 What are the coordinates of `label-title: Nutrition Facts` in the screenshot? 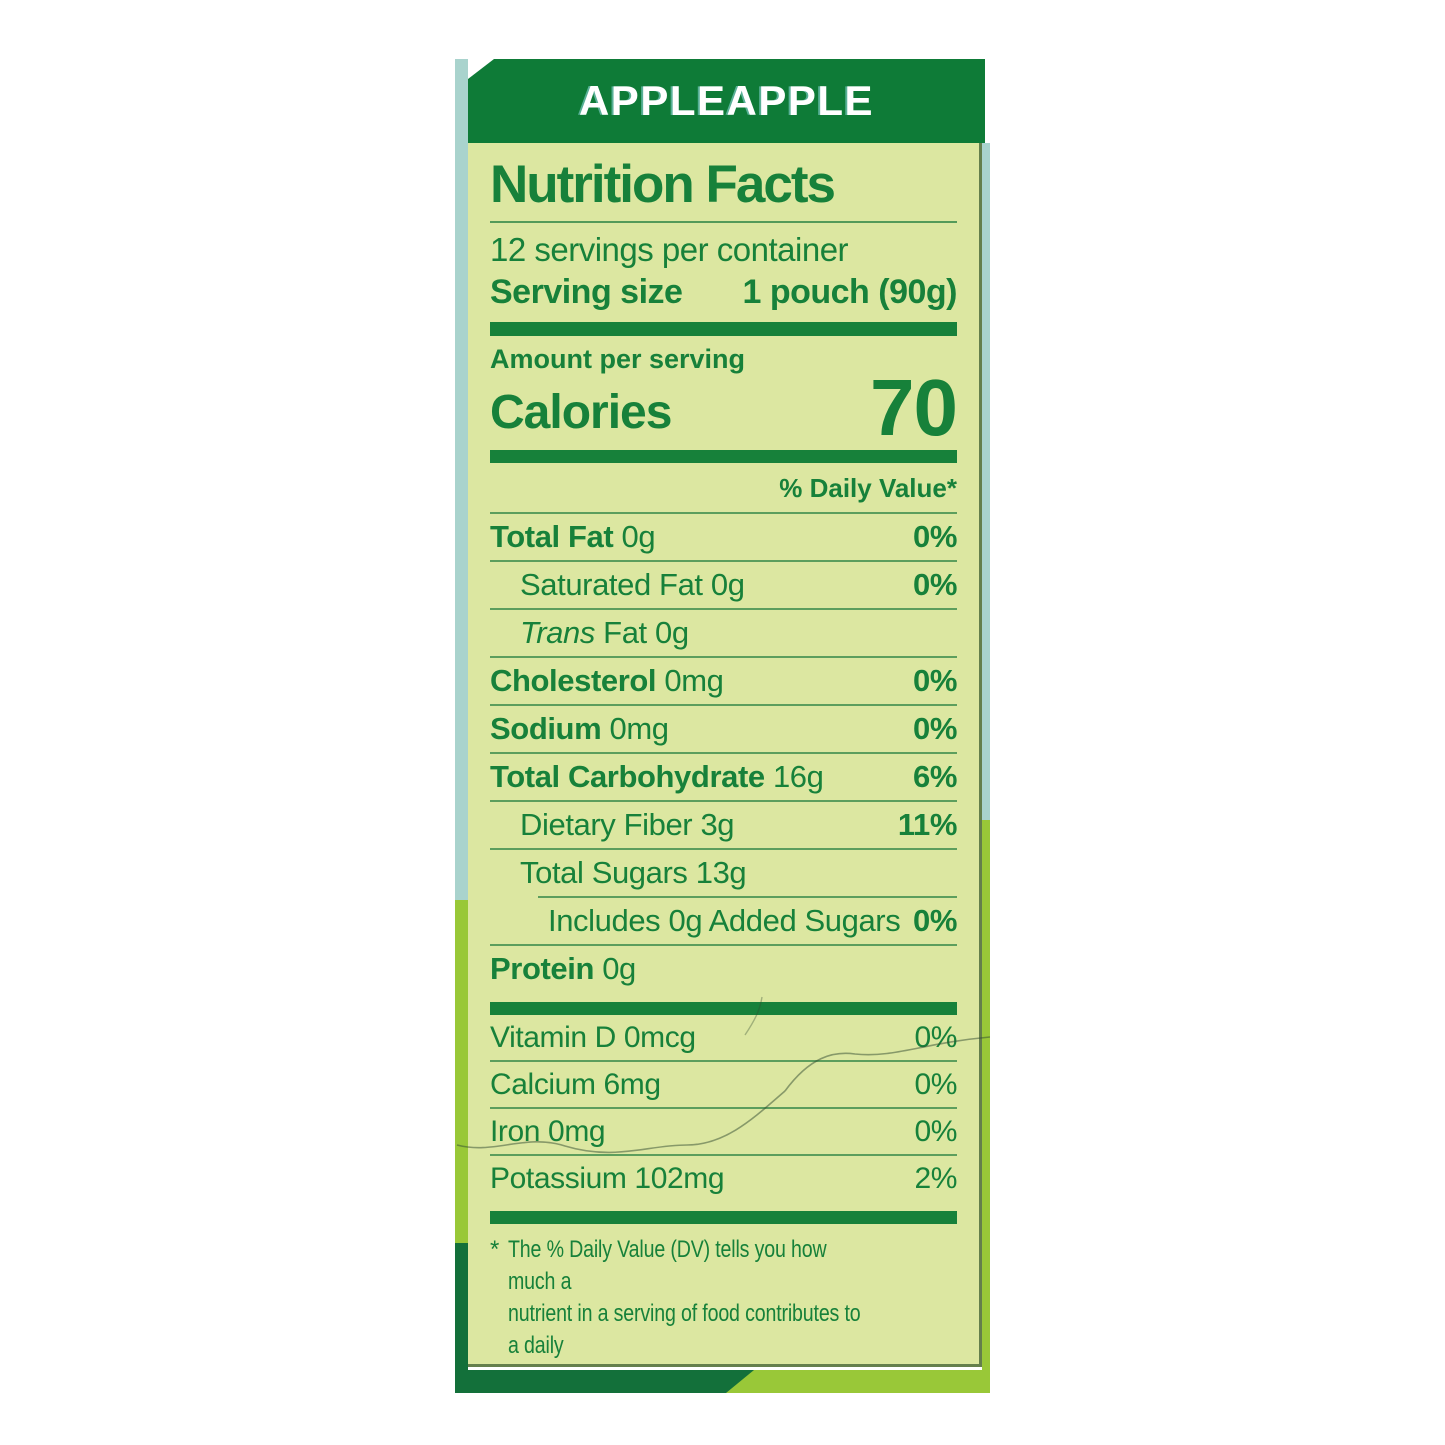 It's located at (663, 184).